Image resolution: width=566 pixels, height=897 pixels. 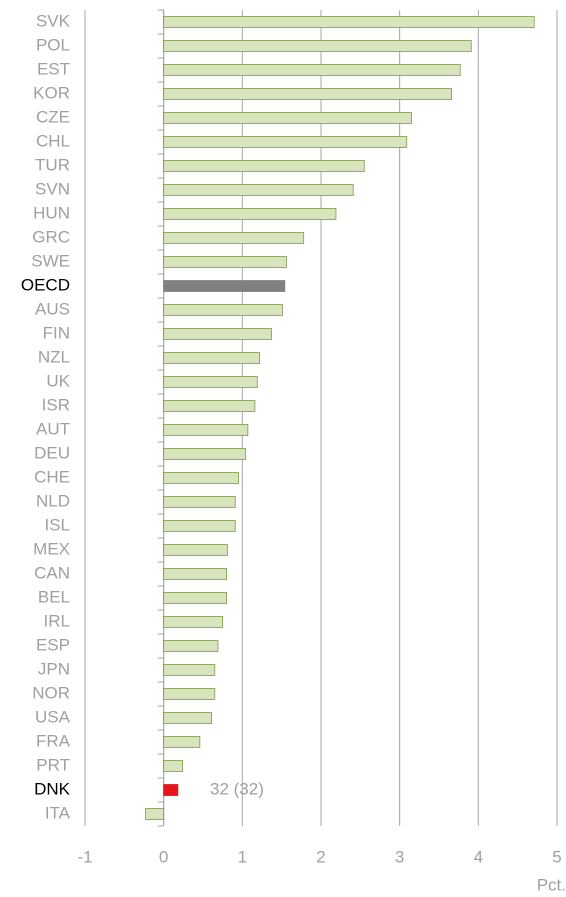 What do you see at coordinates (53, 44) in the screenshot?
I see `y-tick-label: POL` at bounding box center [53, 44].